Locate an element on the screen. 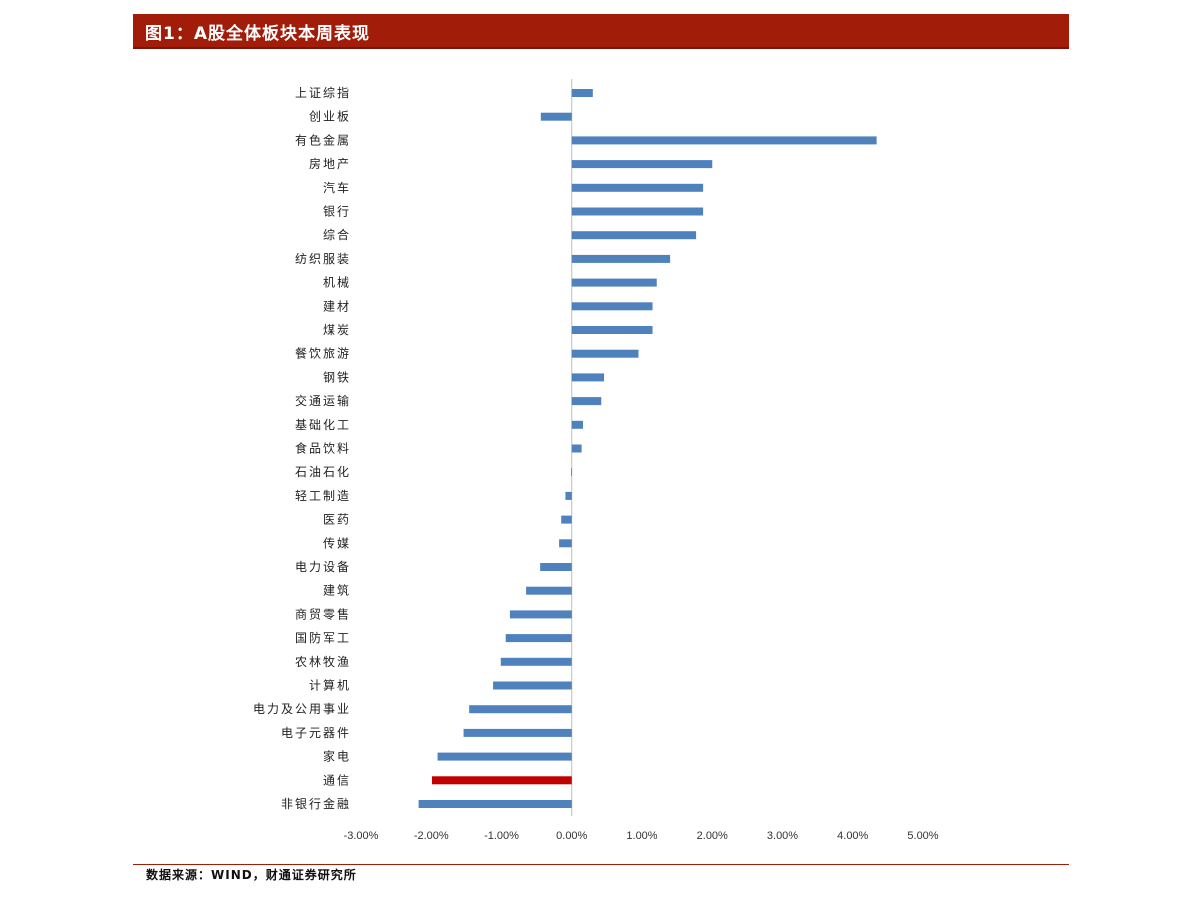 The image size is (1191, 903). category-label: 家电 is located at coordinates (337, 756).